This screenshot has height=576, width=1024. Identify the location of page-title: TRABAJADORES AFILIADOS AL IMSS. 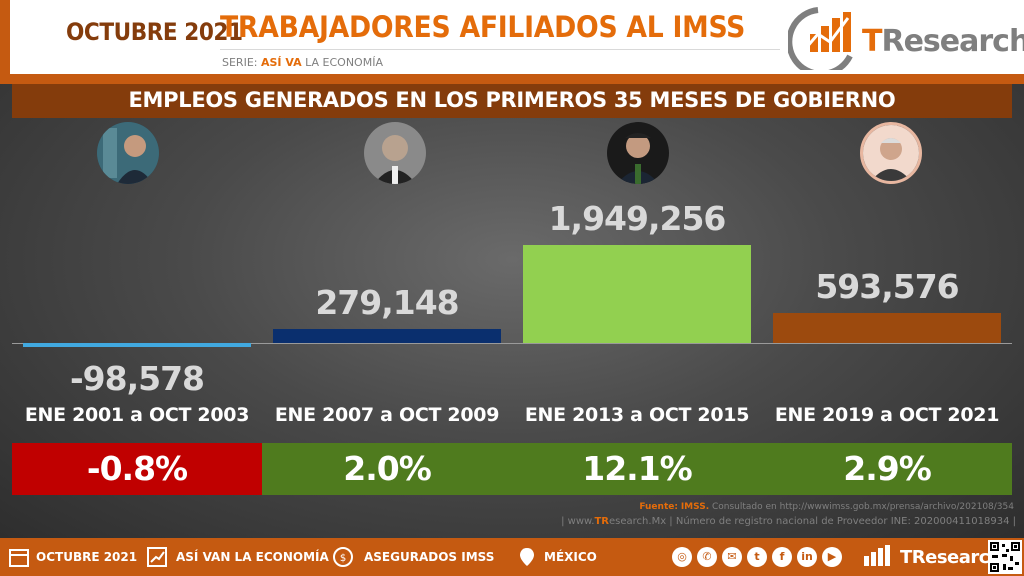
(483, 27).